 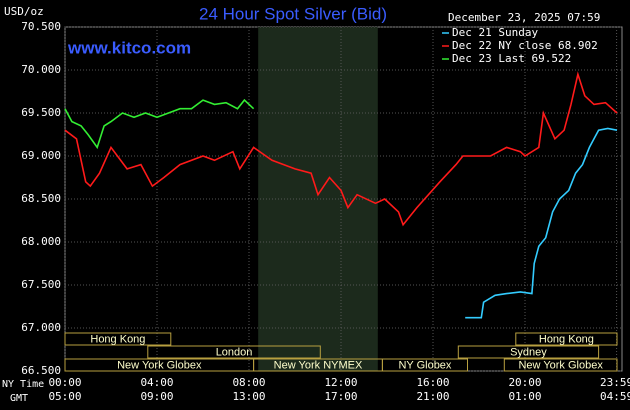 What do you see at coordinates (64, 382) in the screenshot?
I see `x-tick-label: 00:00` at bounding box center [64, 382].